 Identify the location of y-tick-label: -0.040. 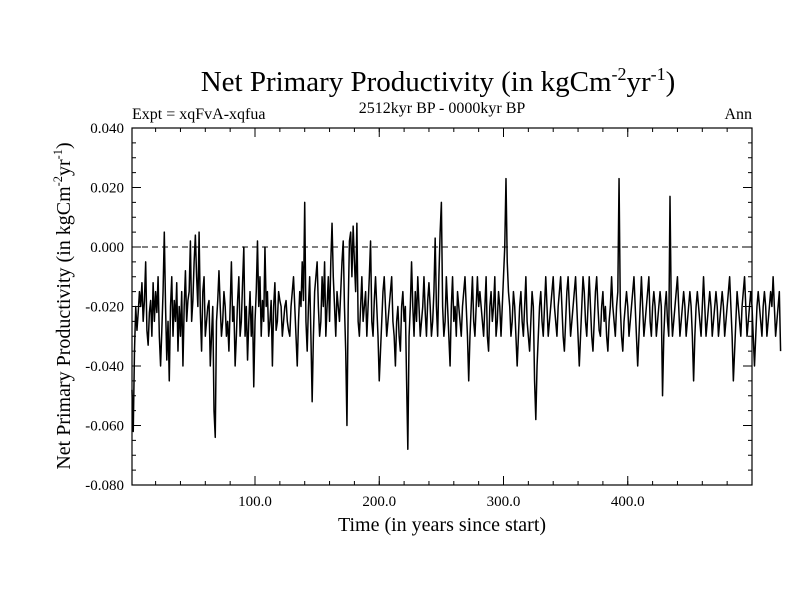
(104, 367).